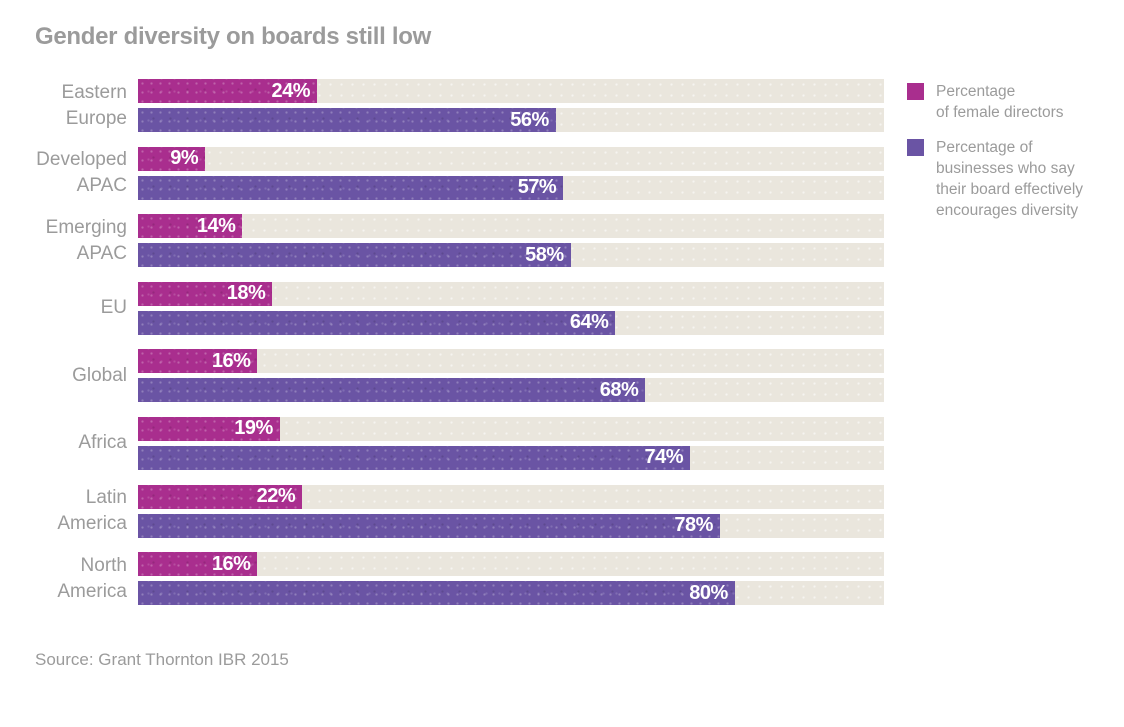 The image size is (1124, 727). I want to click on bar-value-label: 14%, so click(216, 225).